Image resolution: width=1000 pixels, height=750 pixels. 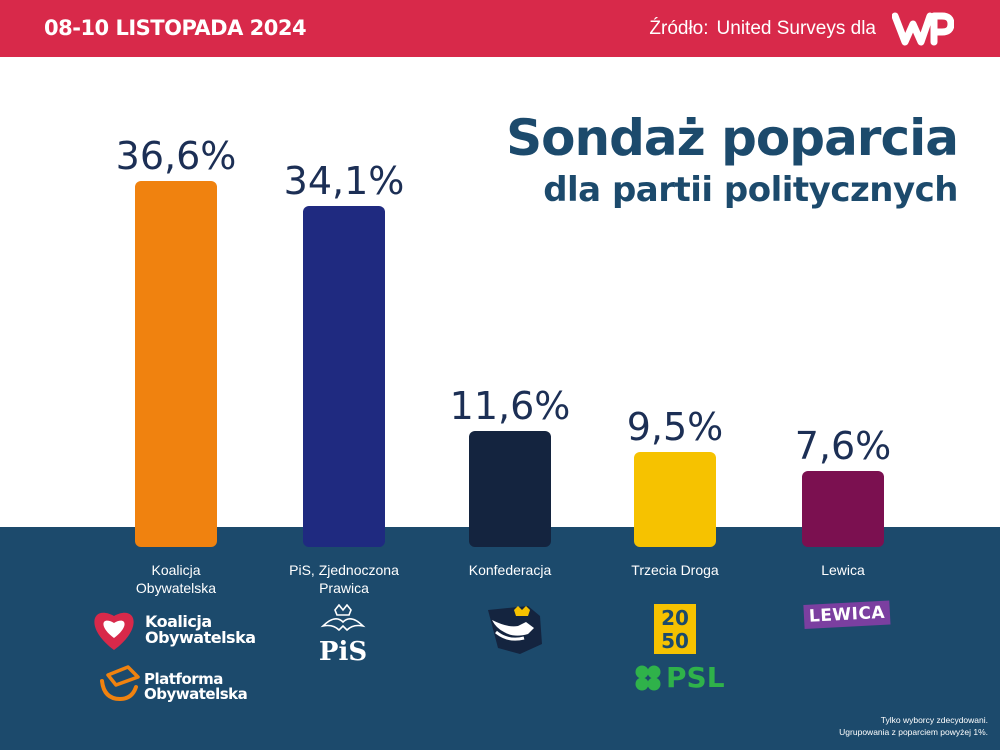 I want to click on ko-logo-line: Koalicja, so click(x=178, y=621).